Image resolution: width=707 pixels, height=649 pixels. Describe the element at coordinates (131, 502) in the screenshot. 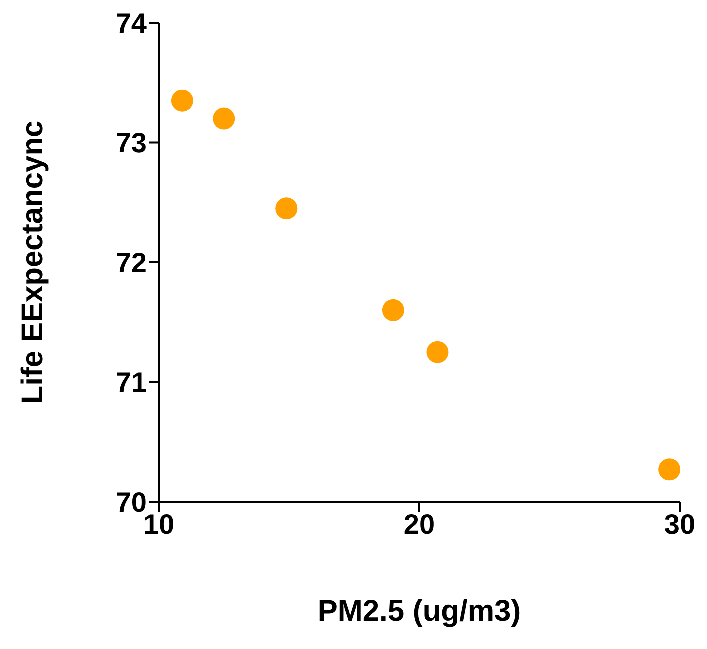

I see `y-tick-label: 70` at that location.